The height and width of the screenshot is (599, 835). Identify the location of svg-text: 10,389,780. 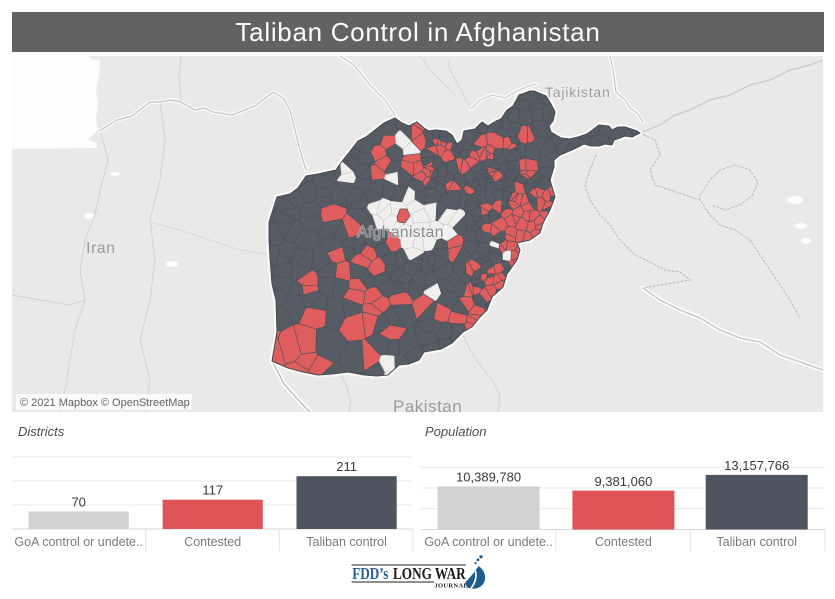
(488, 477).